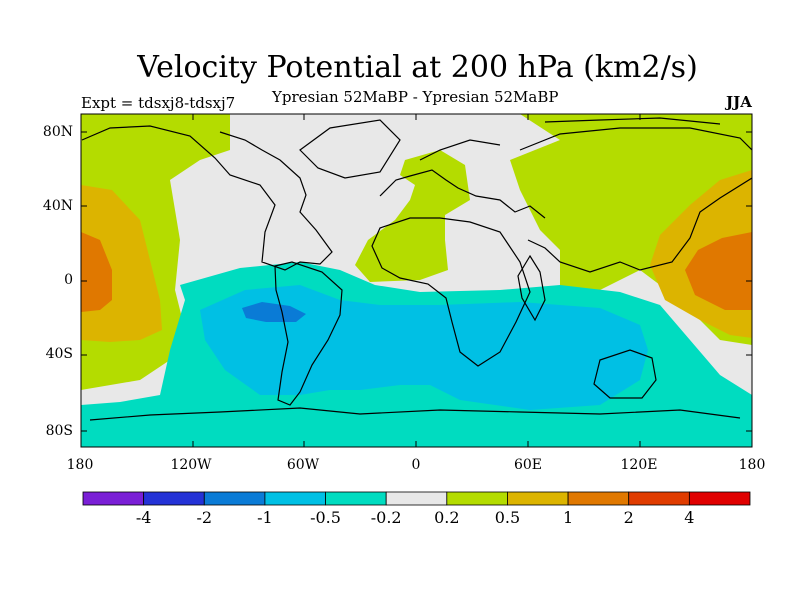 This screenshot has width=800, height=600. I want to click on field-east-strong-positive, so click(718, 271).